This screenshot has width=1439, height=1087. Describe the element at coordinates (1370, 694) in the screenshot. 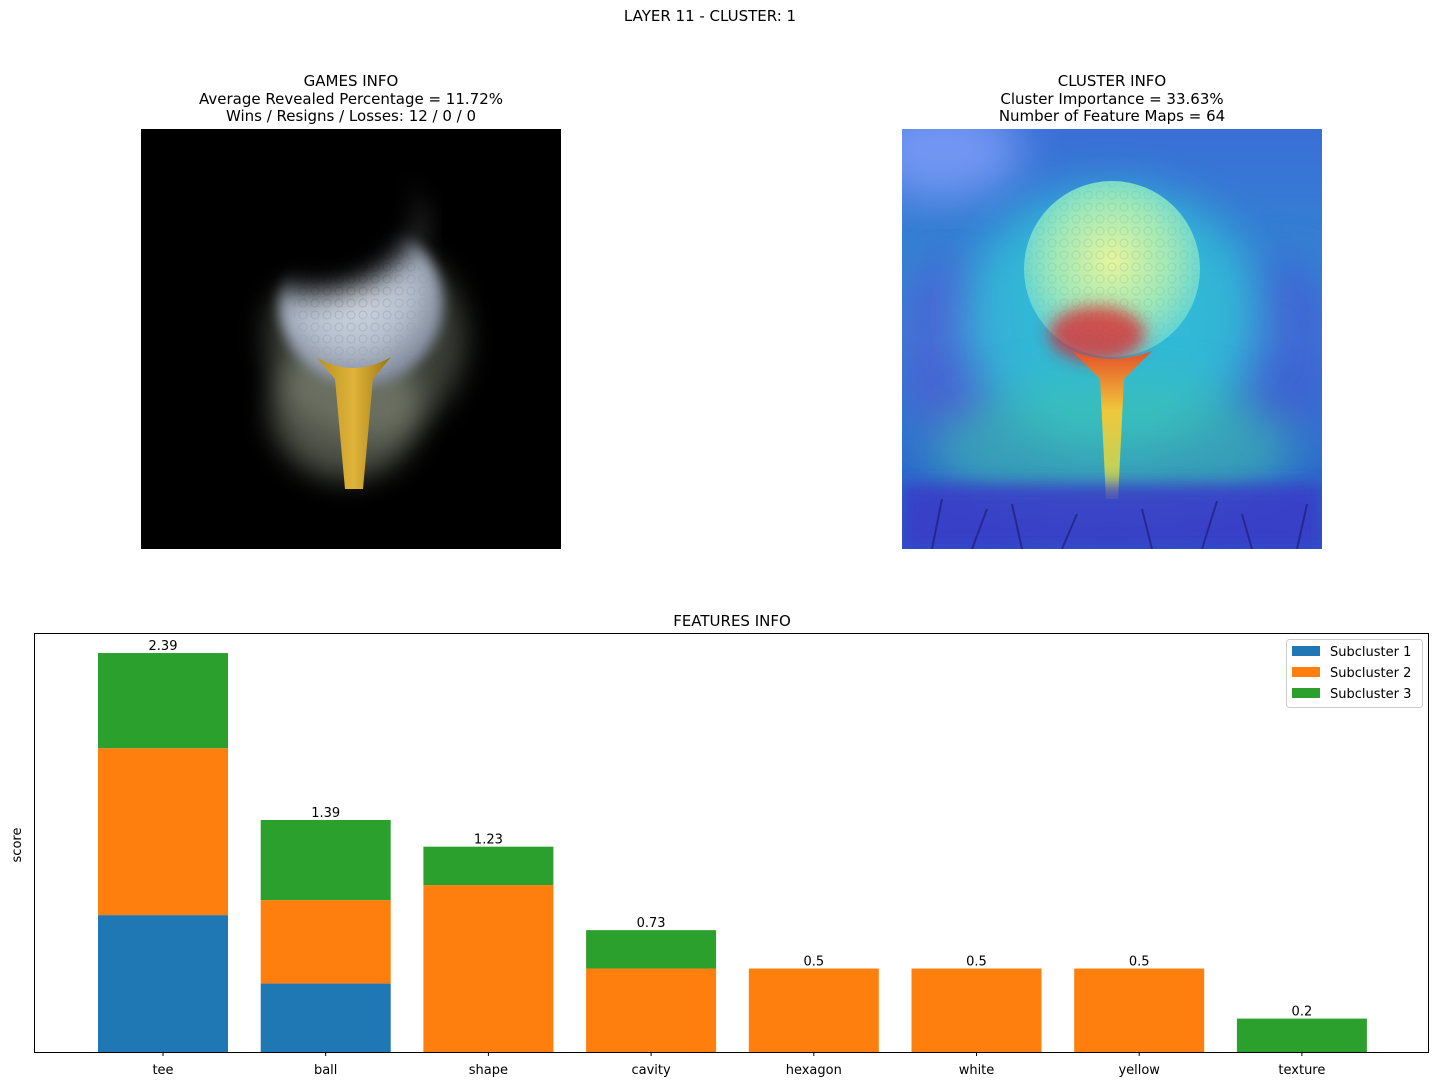

I see `legend-label-subcluster-3: Subcluster 3` at that location.